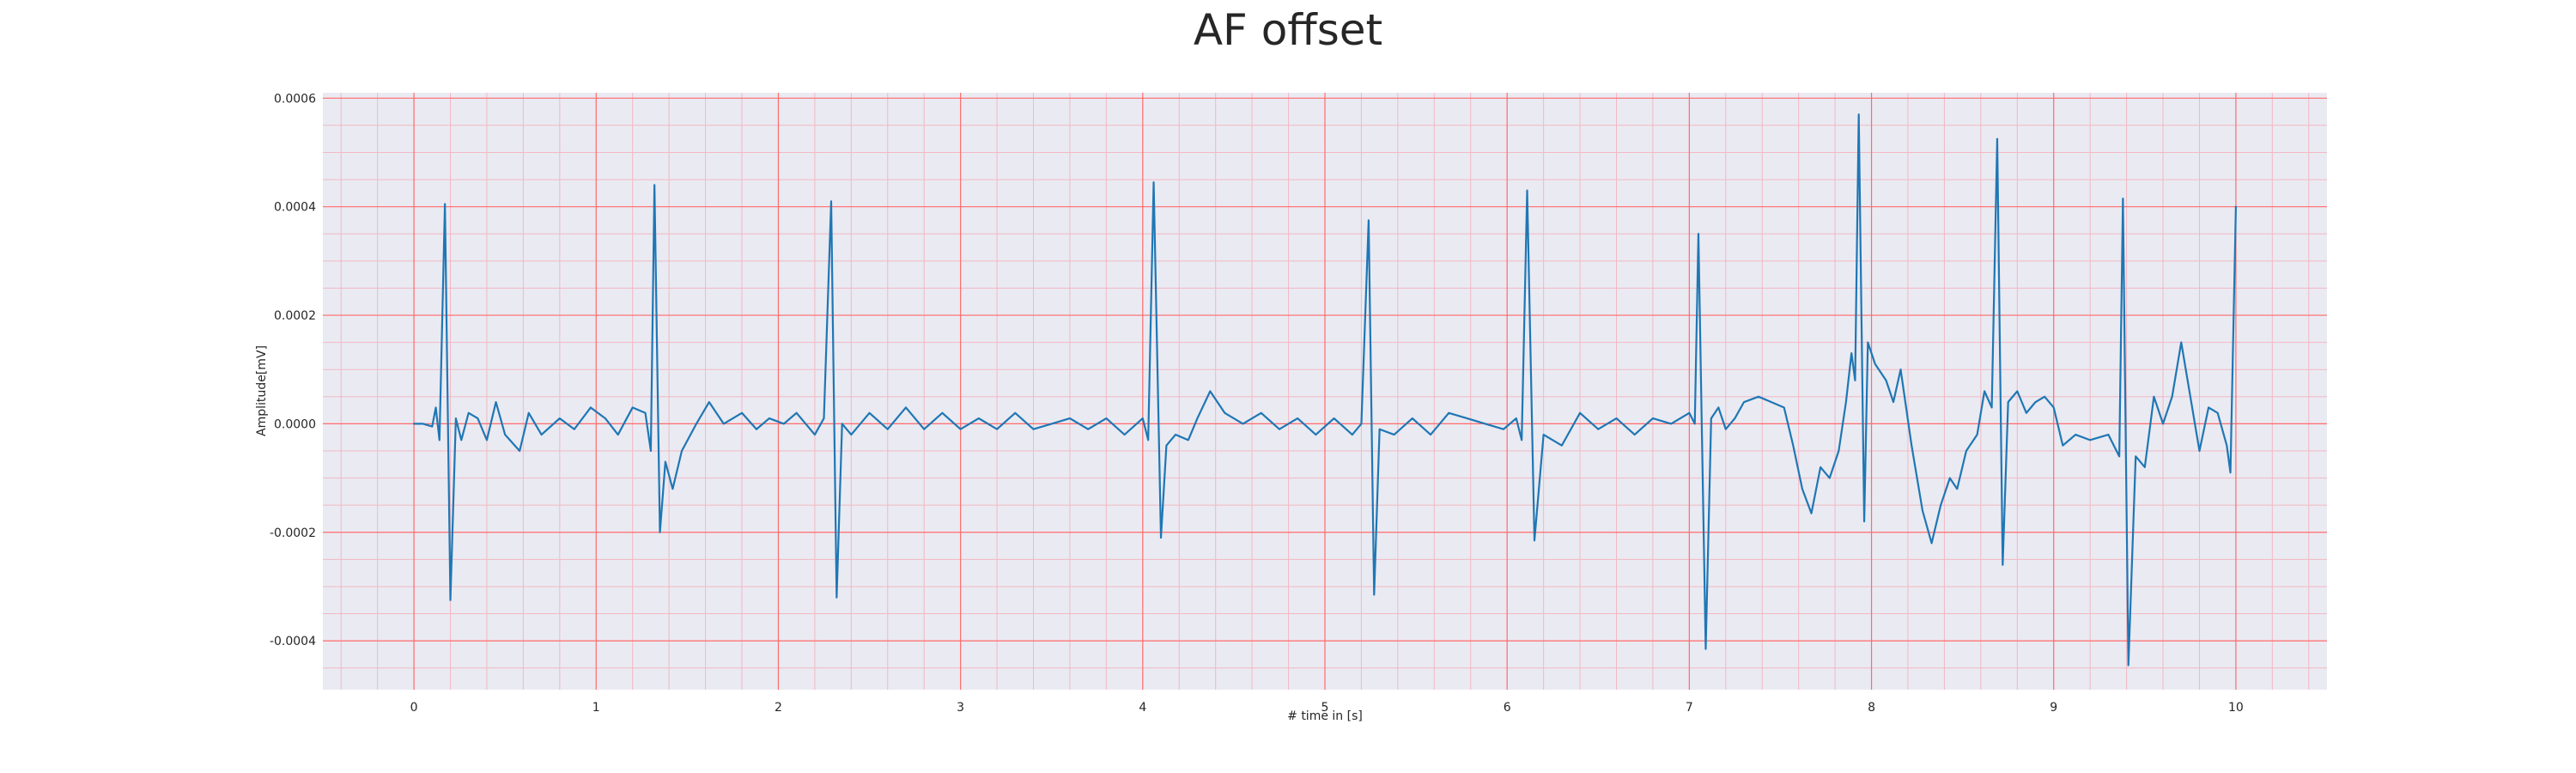 This screenshot has height=773, width=2576. What do you see at coordinates (1288, 30) in the screenshot?
I see `chart-title: AF offset` at bounding box center [1288, 30].